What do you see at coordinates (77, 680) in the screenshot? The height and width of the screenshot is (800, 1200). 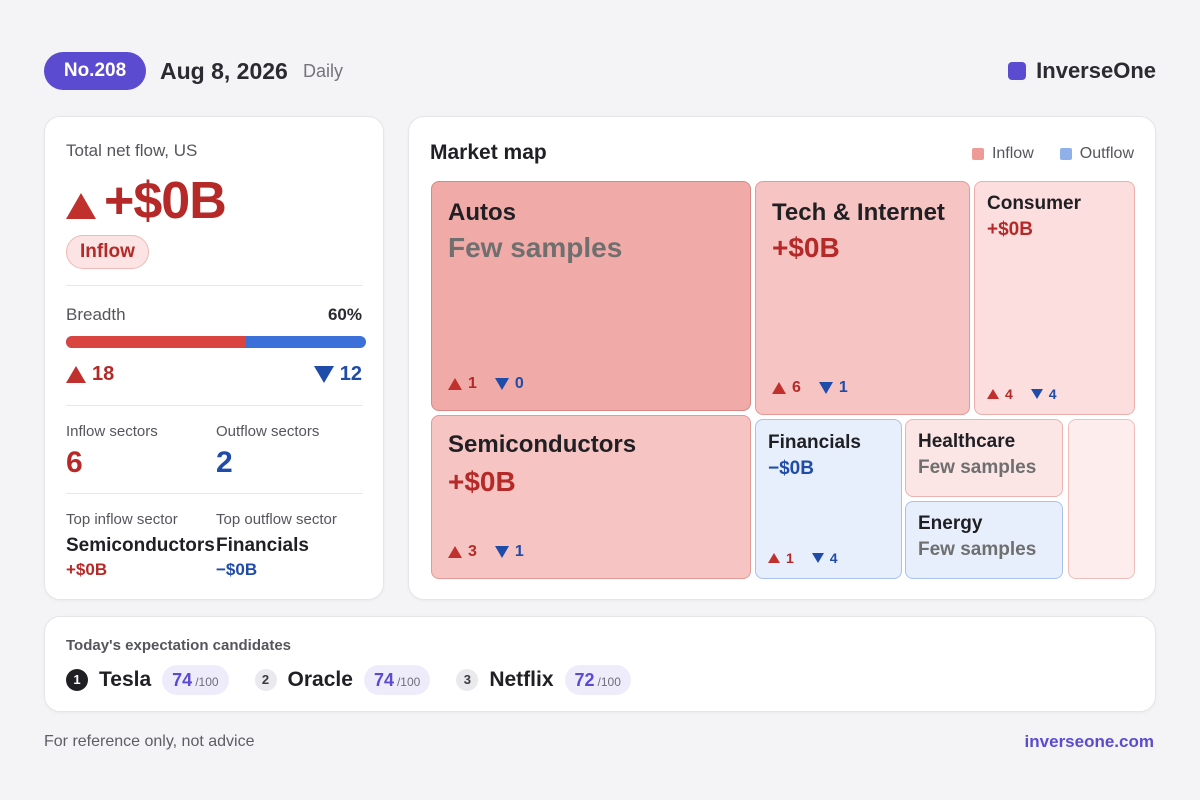 I see `rank-badge: 1` at bounding box center [77, 680].